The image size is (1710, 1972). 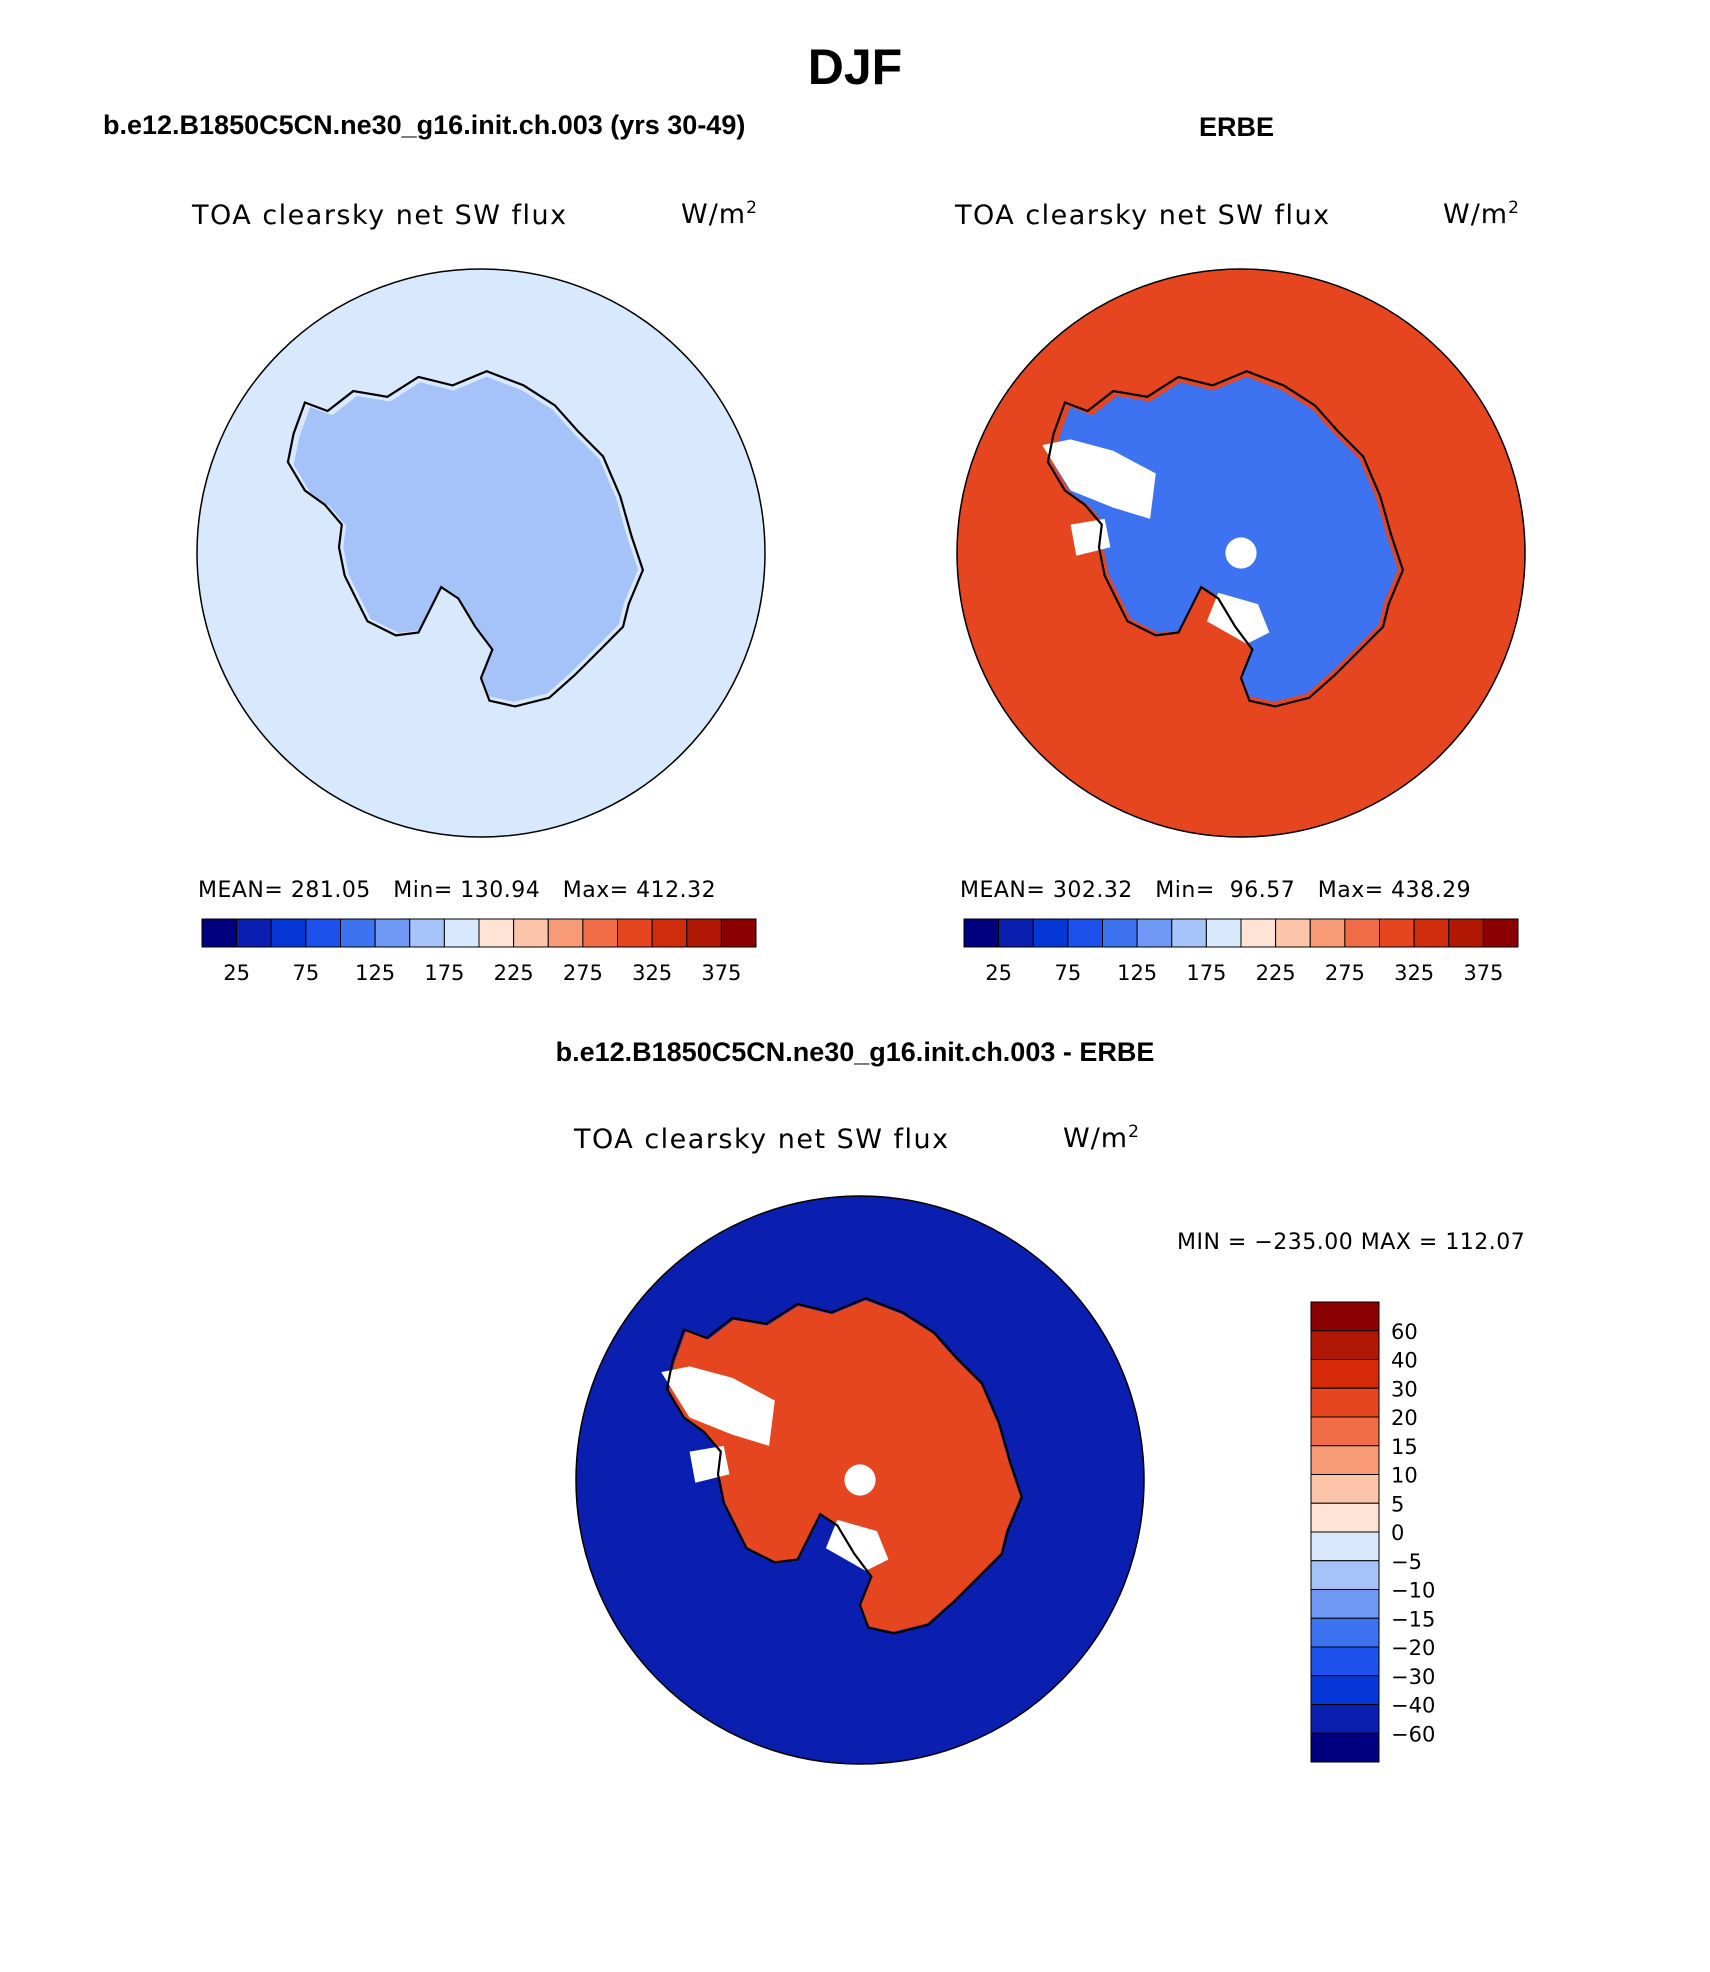 I want to click on obs-max: 438.29, so click(x=1431, y=890).